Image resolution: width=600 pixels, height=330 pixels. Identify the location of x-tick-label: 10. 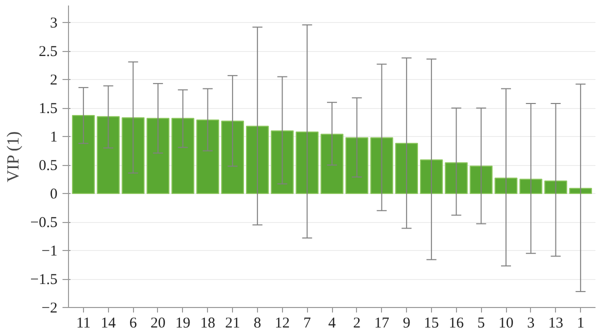
(506, 323).